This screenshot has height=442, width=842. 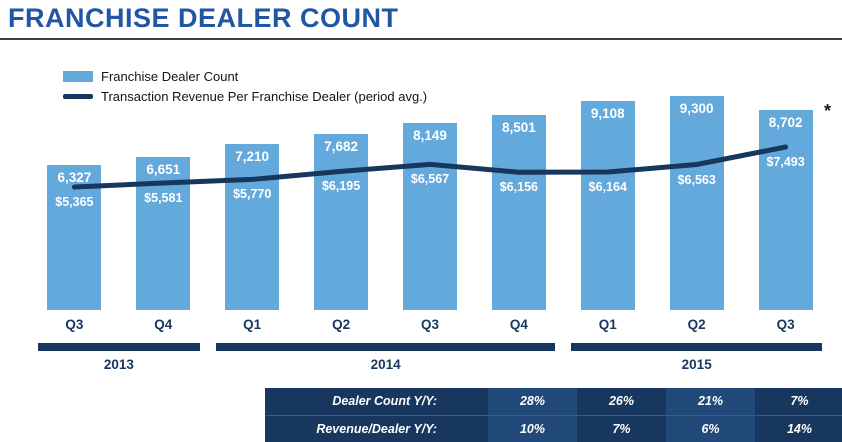 I want to click on year-label: 2014, so click(x=385, y=364).